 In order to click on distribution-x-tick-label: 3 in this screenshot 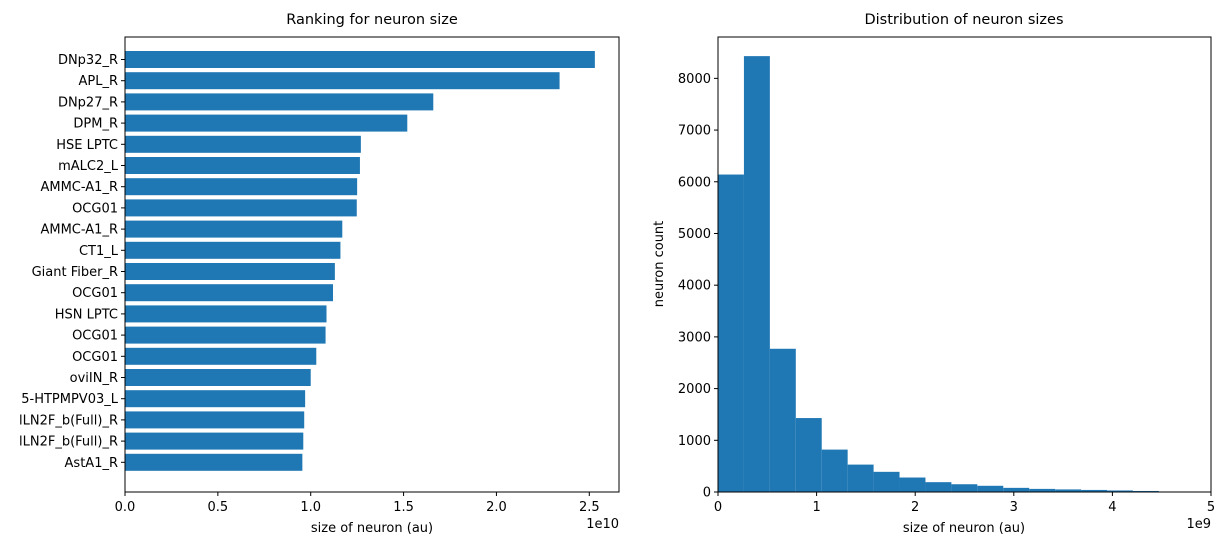, I will do `click(1014, 507)`.